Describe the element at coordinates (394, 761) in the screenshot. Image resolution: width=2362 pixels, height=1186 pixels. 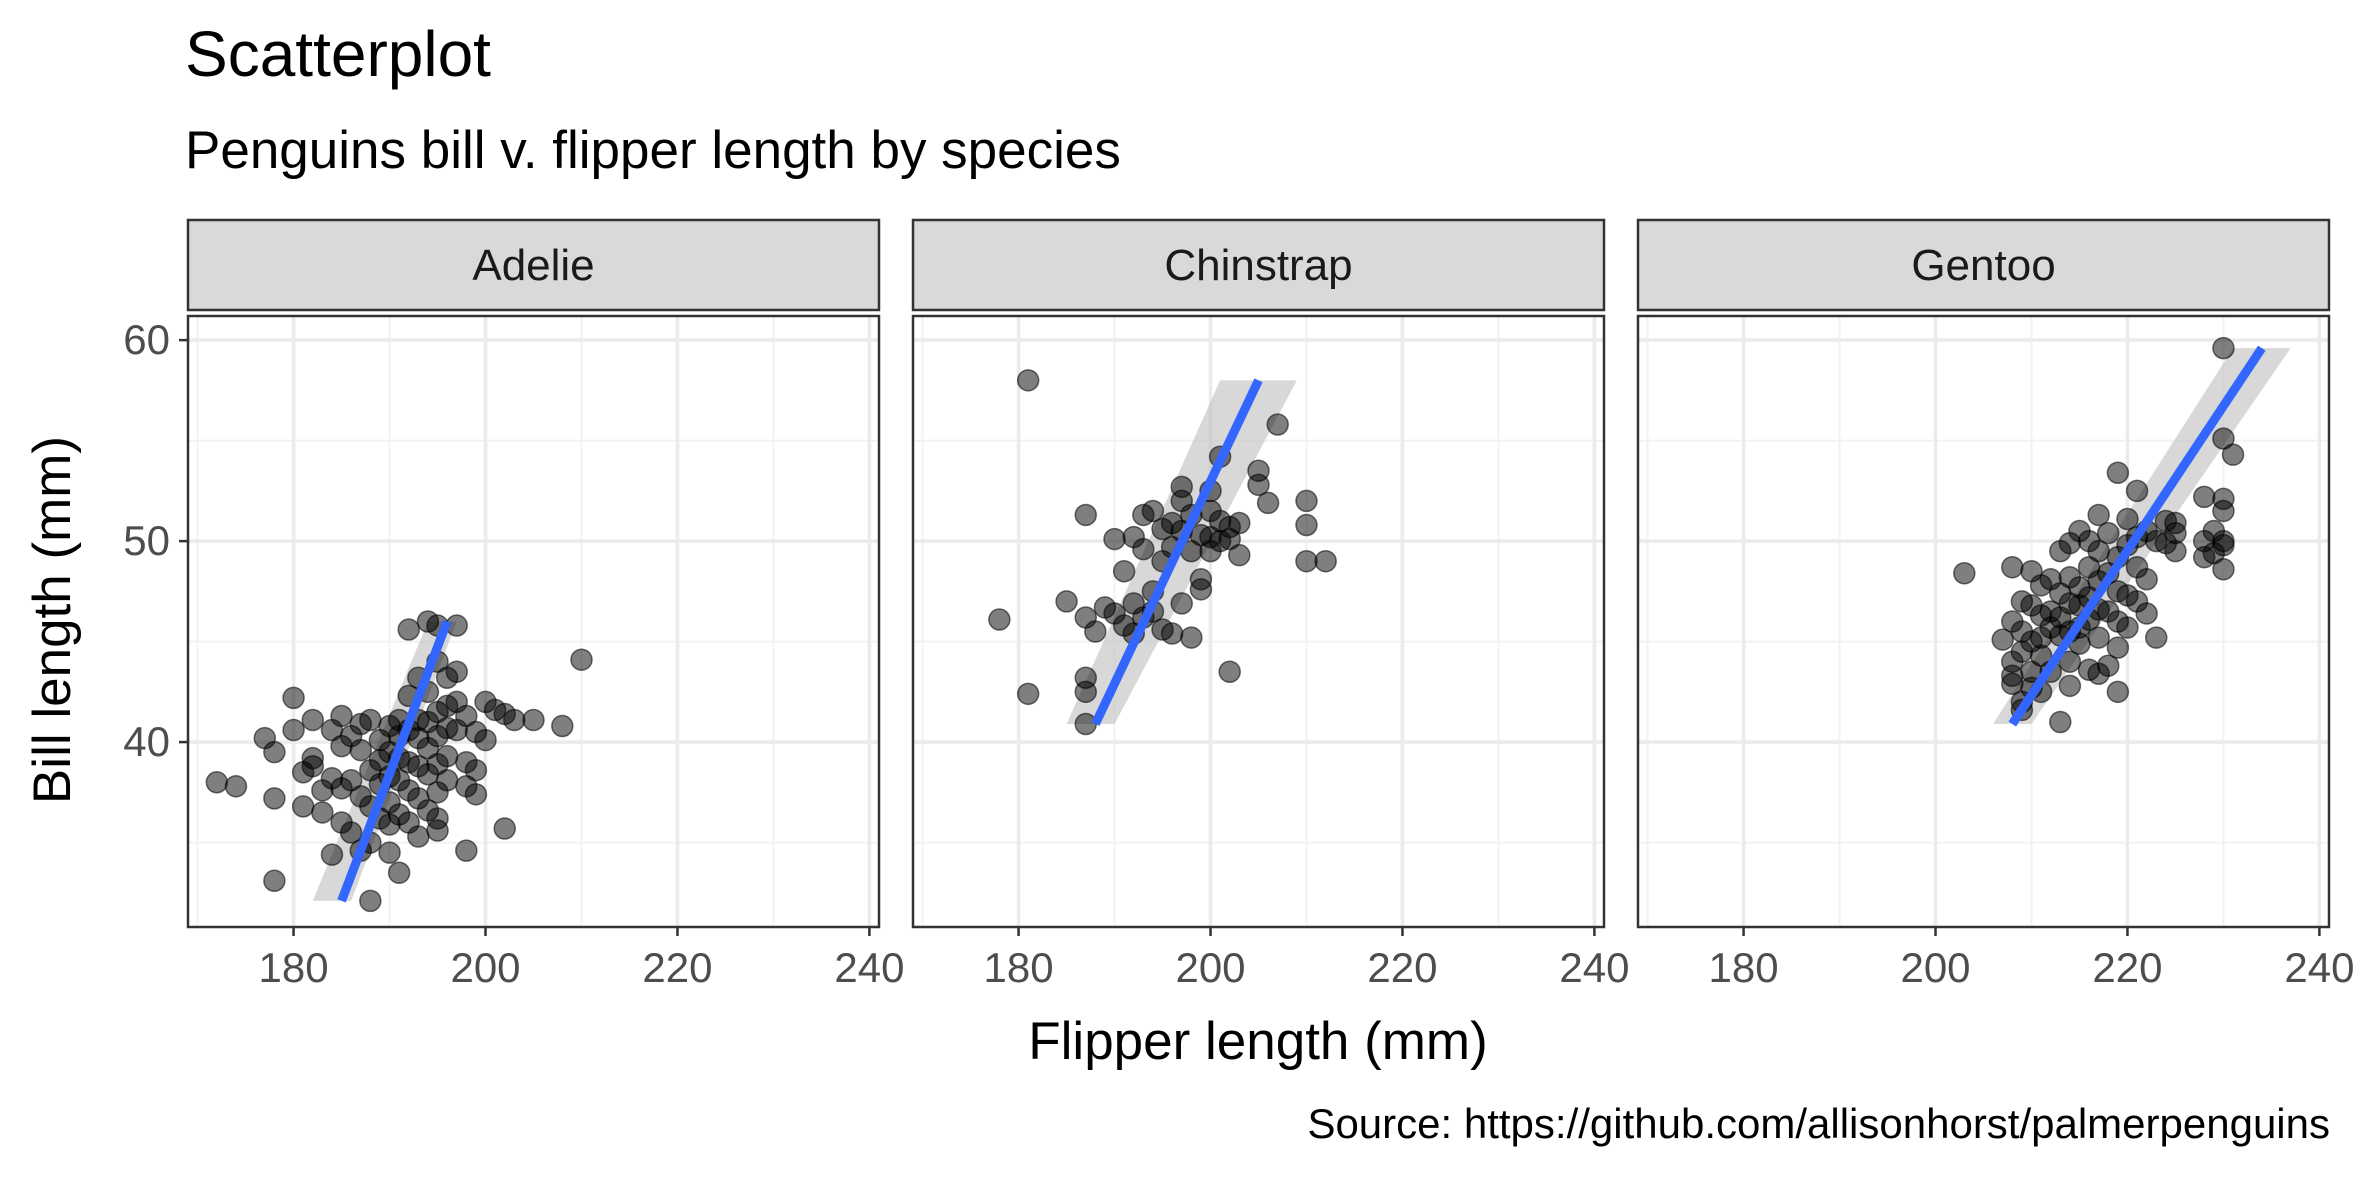
I see `trend-line-adelie` at that location.